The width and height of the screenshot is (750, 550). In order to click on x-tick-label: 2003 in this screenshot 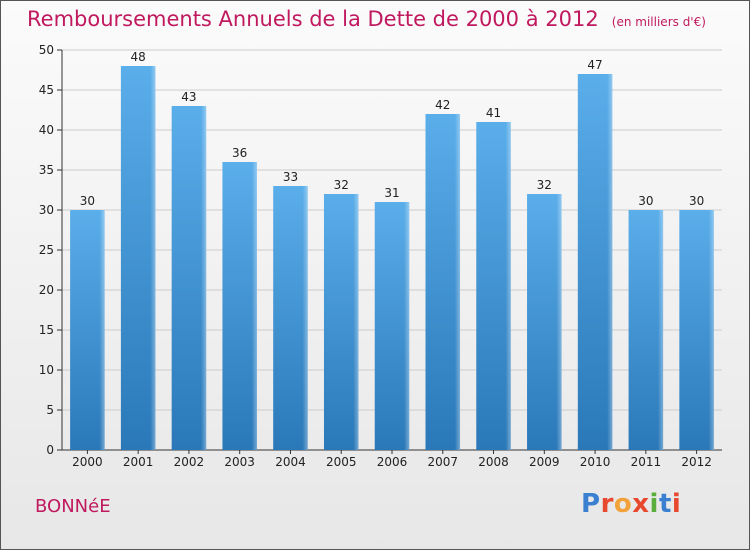, I will do `click(239, 462)`.